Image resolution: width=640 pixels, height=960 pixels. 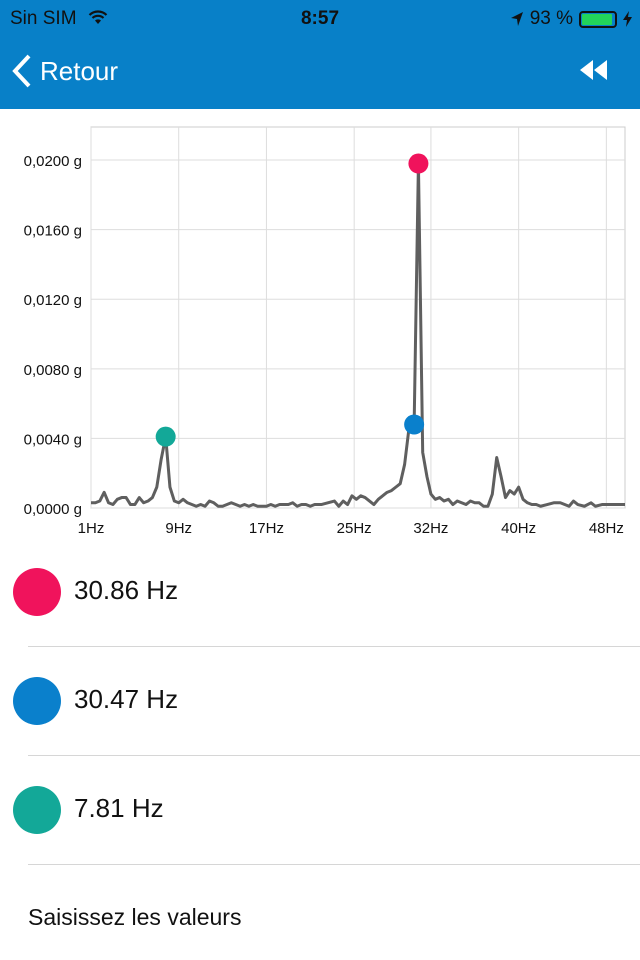 What do you see at coordinates (53, 439) in the screenshot?
I see `y-tick-label: 0,0040 g` at bounding box center [53, 439].